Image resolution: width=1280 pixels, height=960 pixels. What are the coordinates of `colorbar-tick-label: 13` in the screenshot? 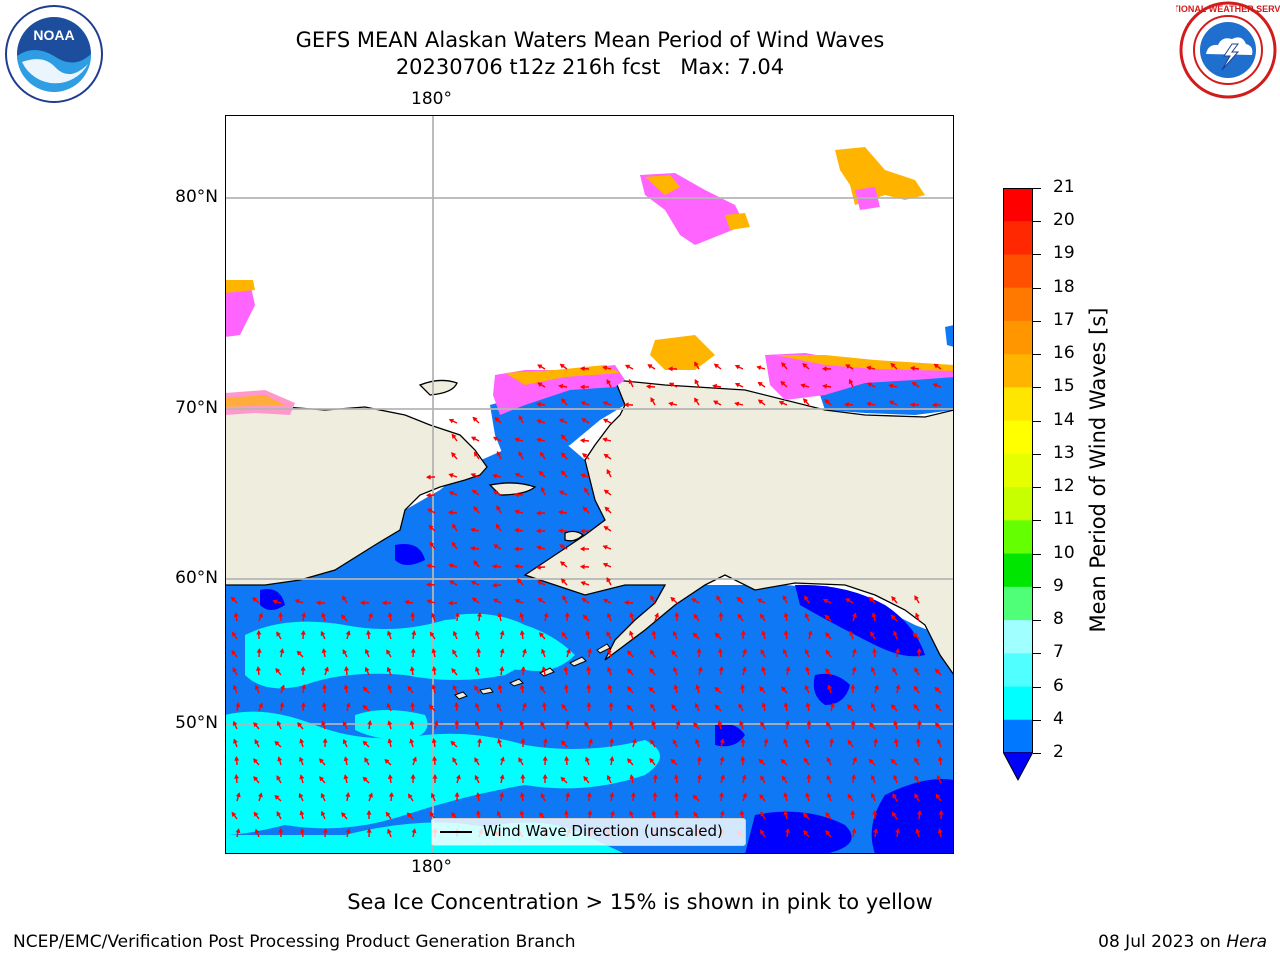 It's located at (1064, 452).